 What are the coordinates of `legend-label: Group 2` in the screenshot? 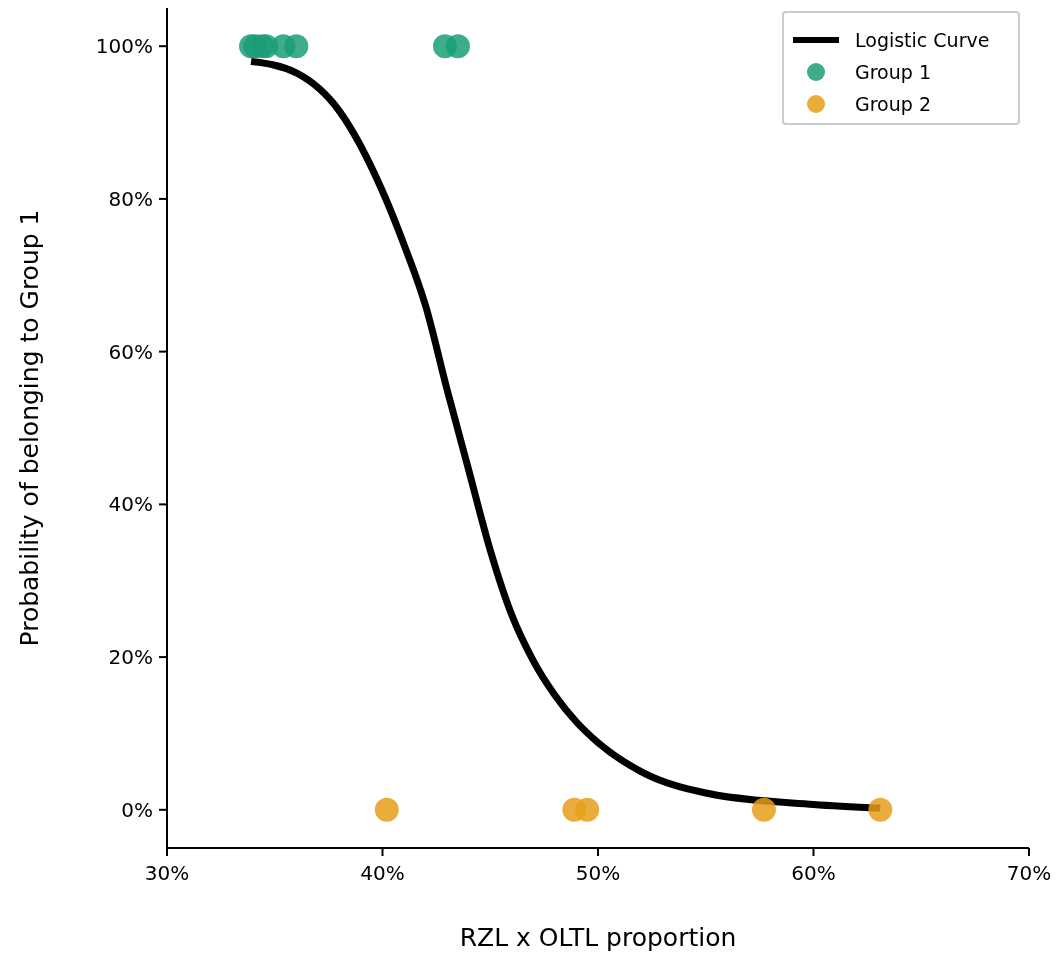 It's located at (893, 104).